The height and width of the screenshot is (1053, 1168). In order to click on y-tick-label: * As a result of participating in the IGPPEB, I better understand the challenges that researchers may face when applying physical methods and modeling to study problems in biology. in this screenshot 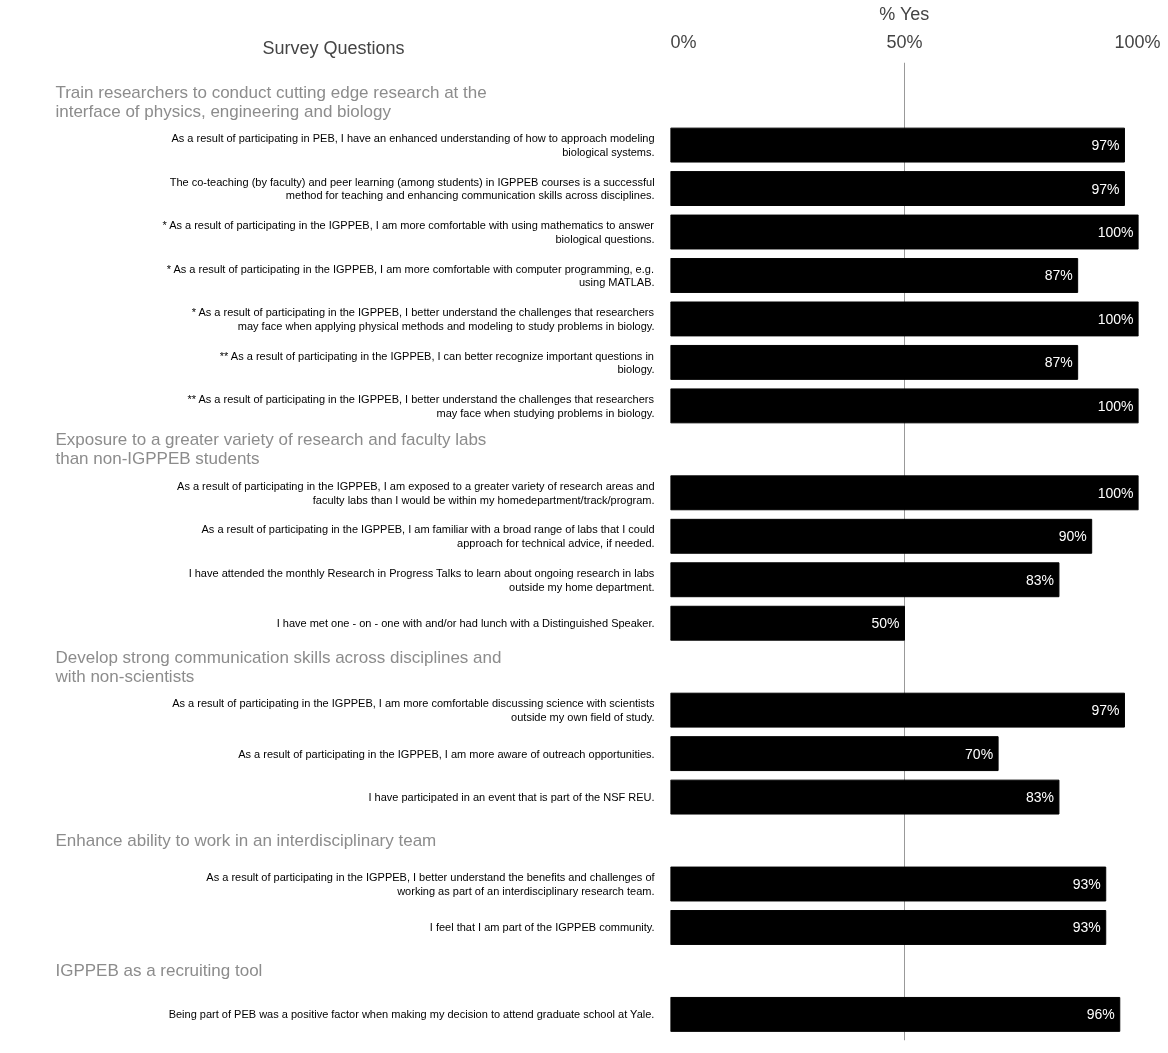, I will do `click(423, 319)`.